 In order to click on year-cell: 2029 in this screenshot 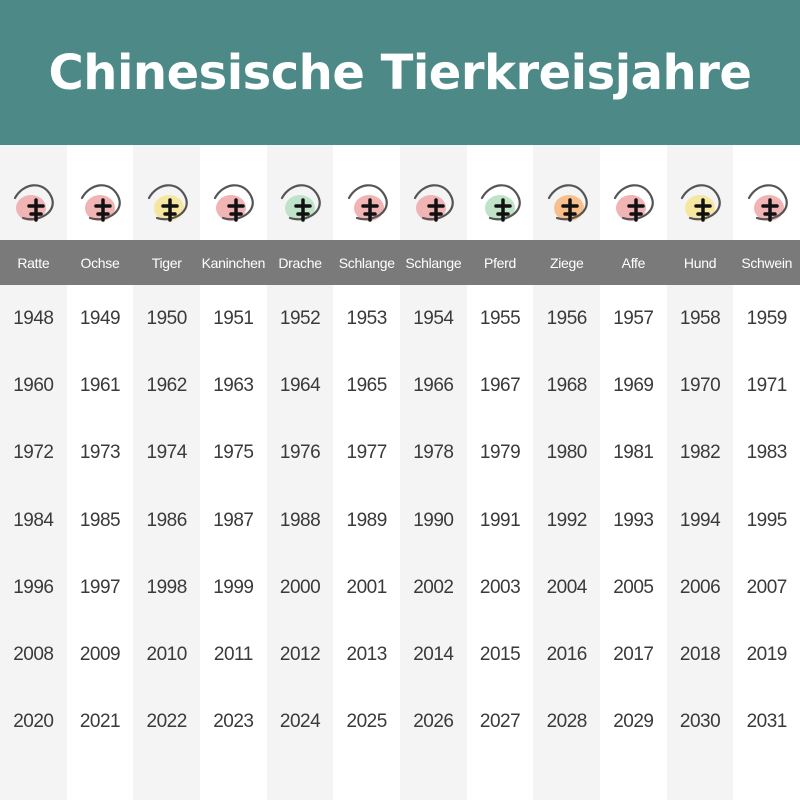, I will do `click(633, 722)`.